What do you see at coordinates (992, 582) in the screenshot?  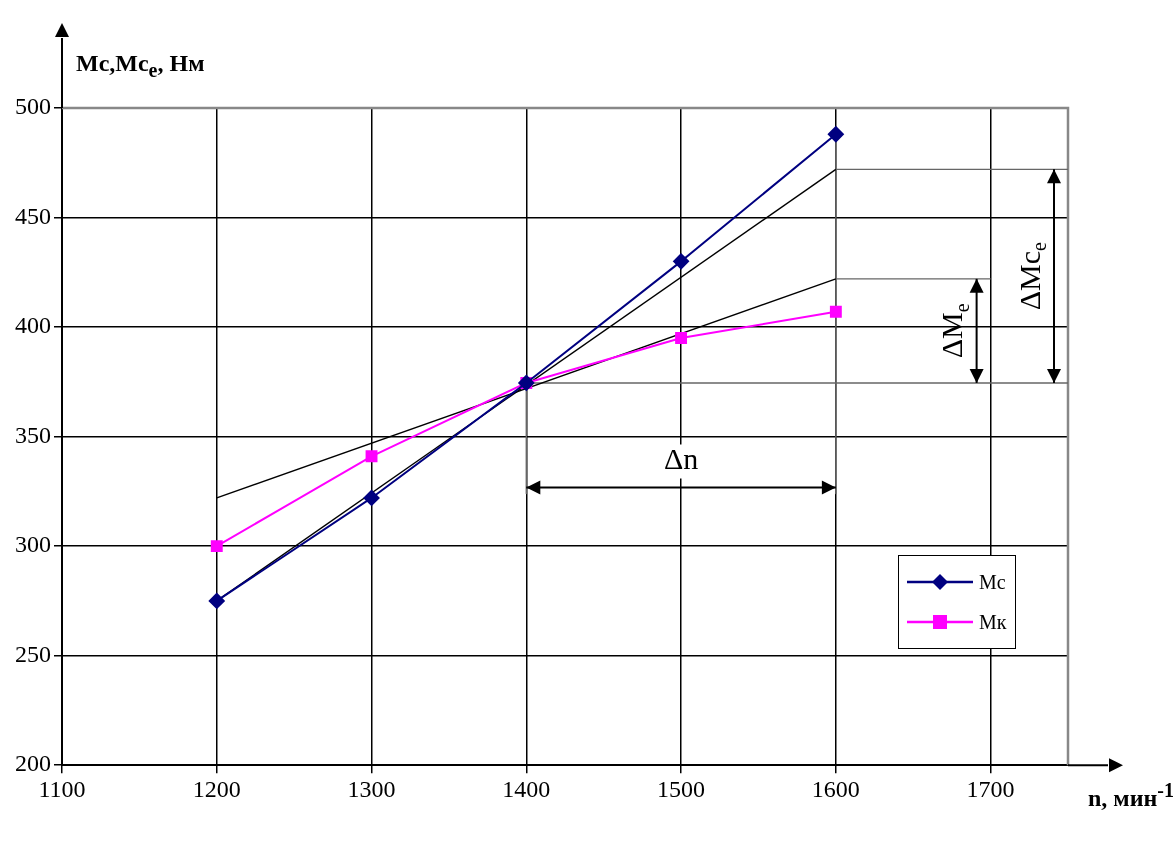 I see `legend-label: Mc` at bounding box center [992, 582].